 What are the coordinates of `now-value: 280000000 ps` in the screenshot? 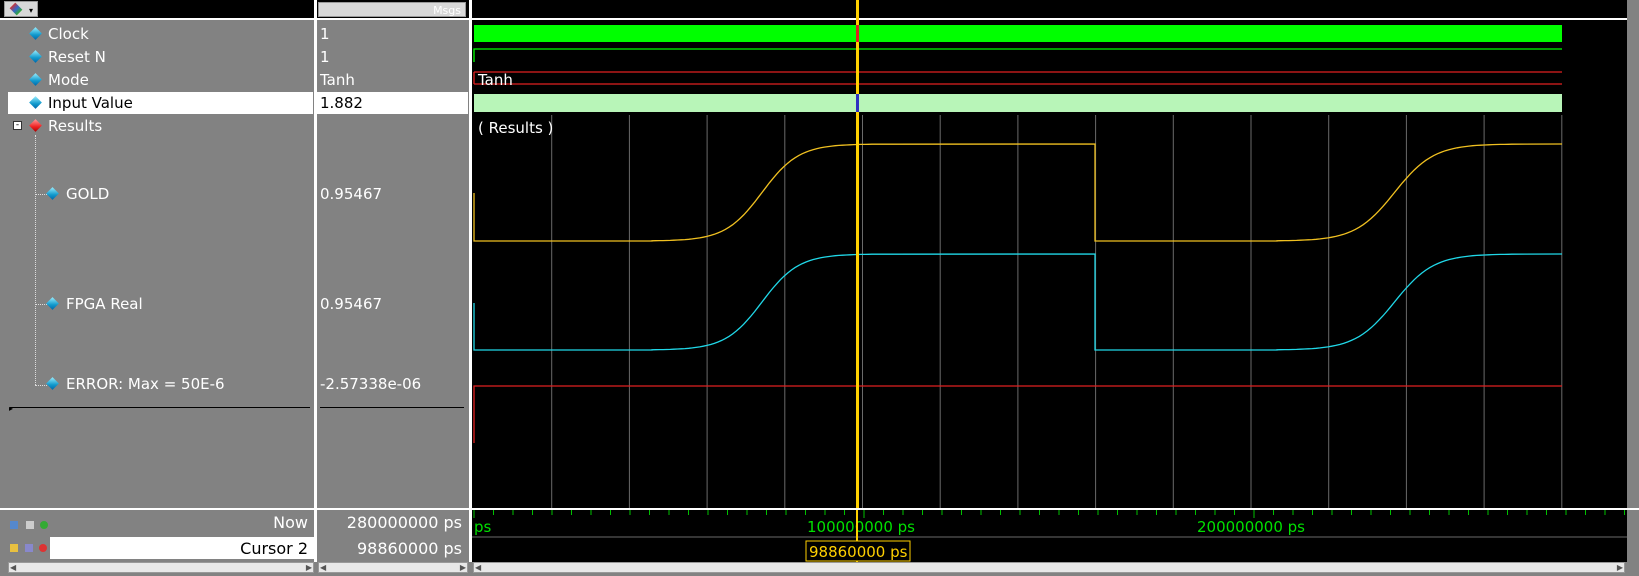 It's located at (404, 522).